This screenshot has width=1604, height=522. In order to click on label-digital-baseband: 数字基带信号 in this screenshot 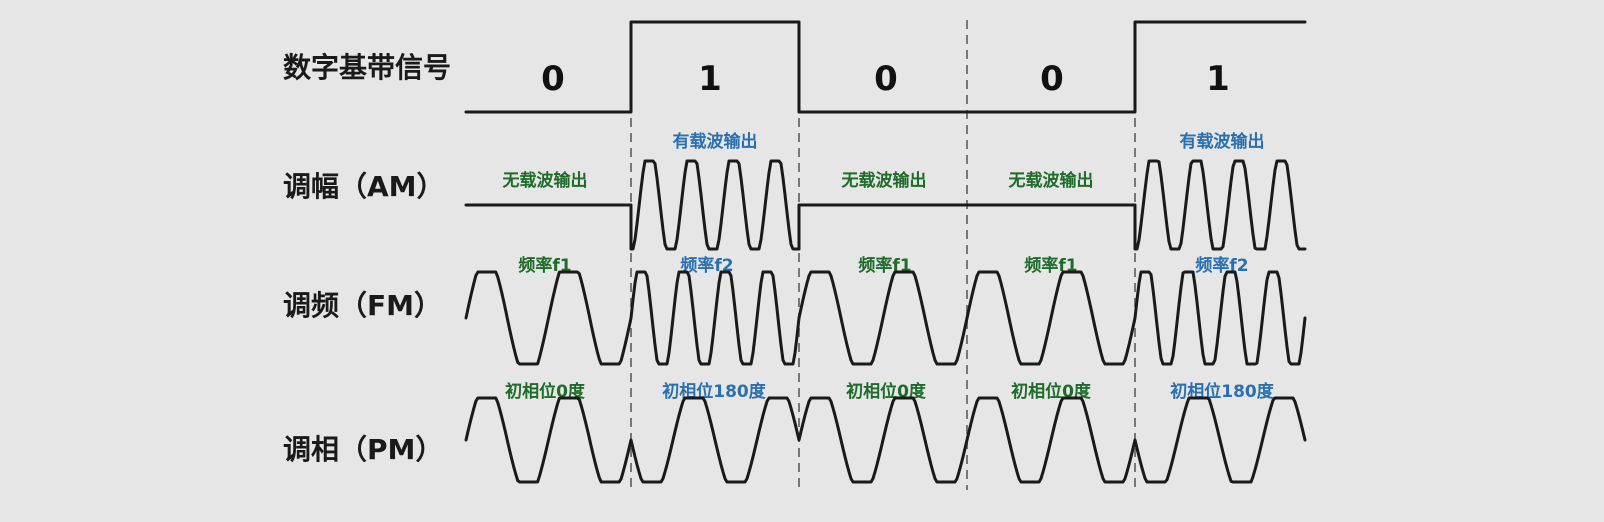, I will do `click(367, 67)`.